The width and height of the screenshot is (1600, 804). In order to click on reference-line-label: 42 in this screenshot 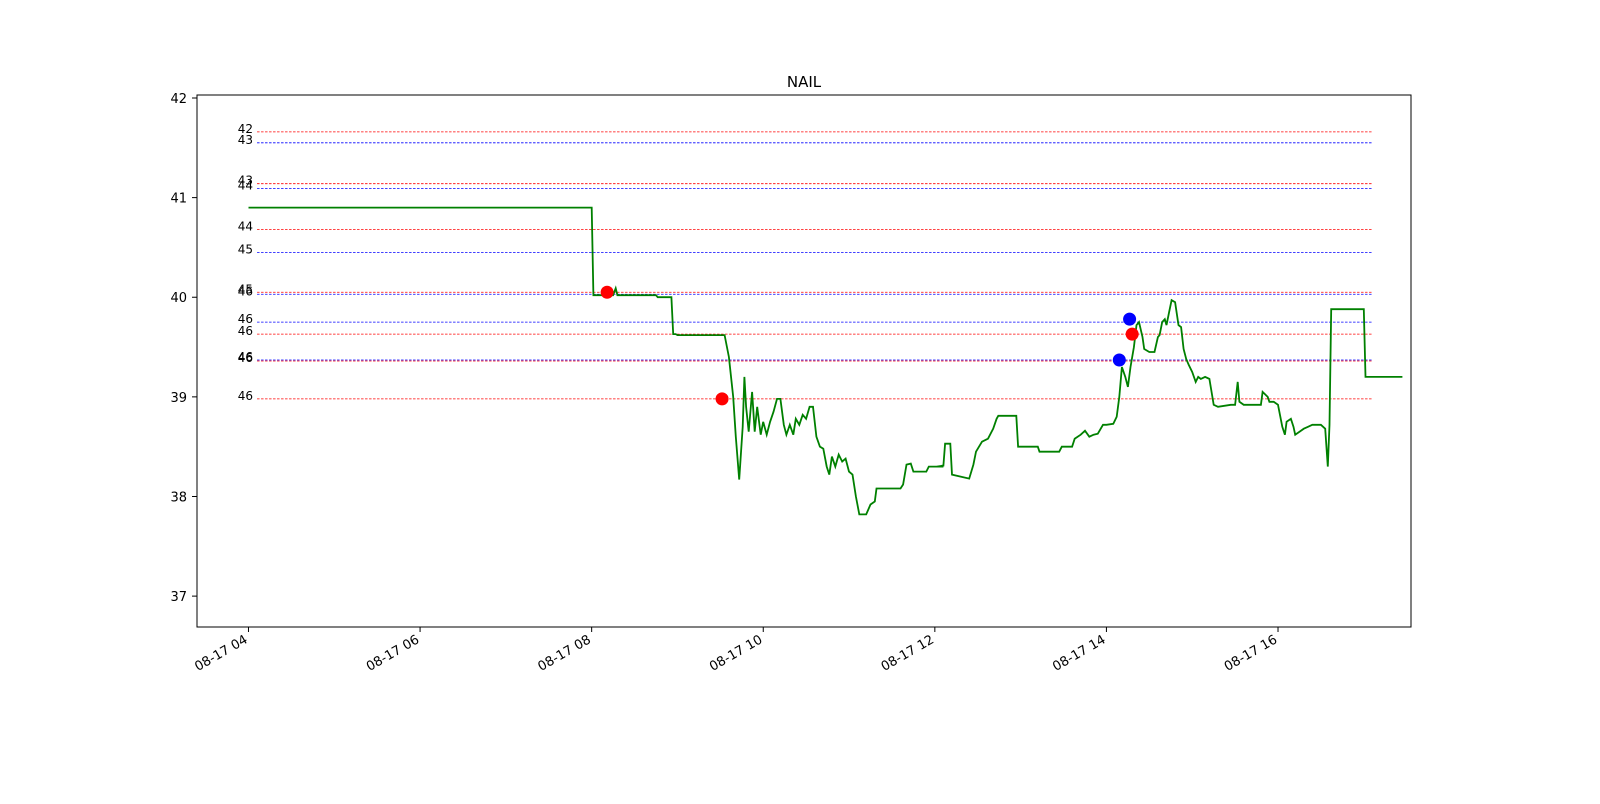, I will do `click(245, 129)`.